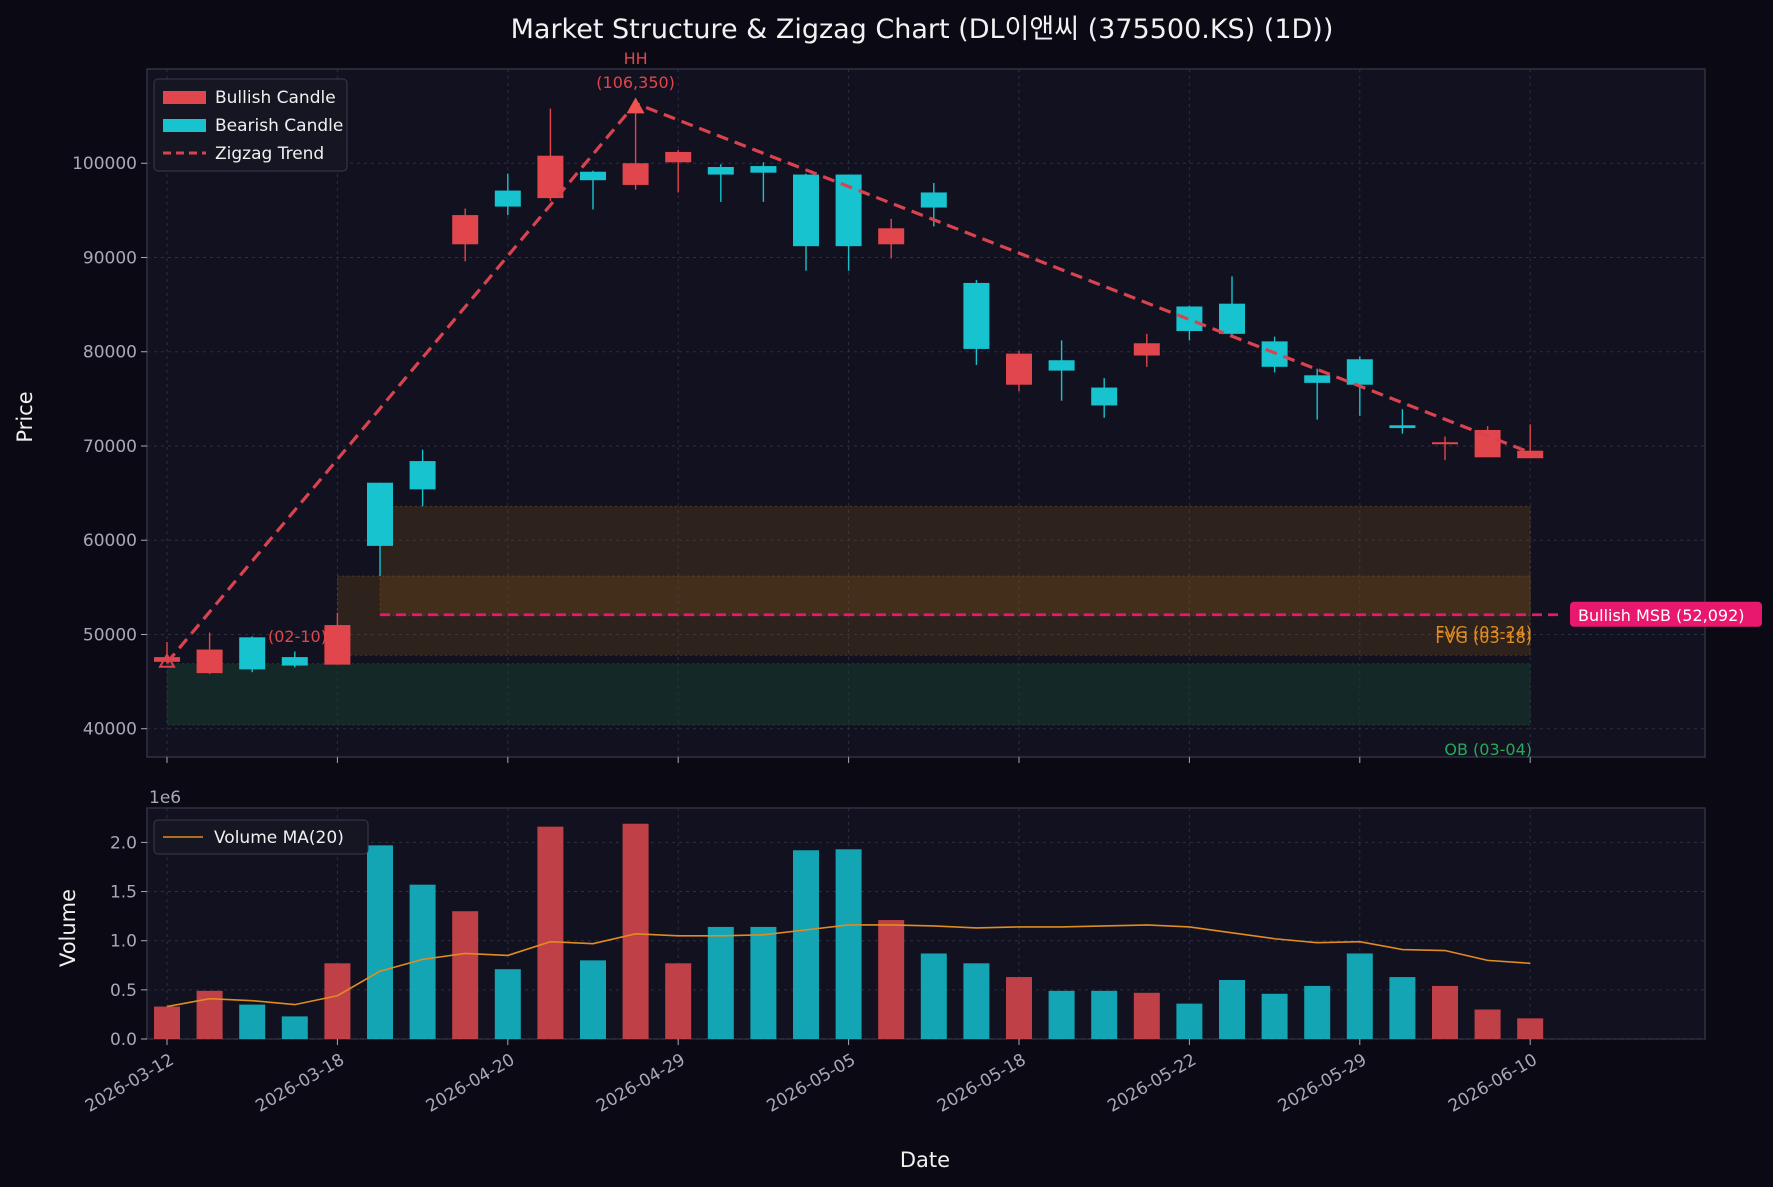  I want to click on legend-zigzag-label: Zigzag Trend, so click(269, 154).